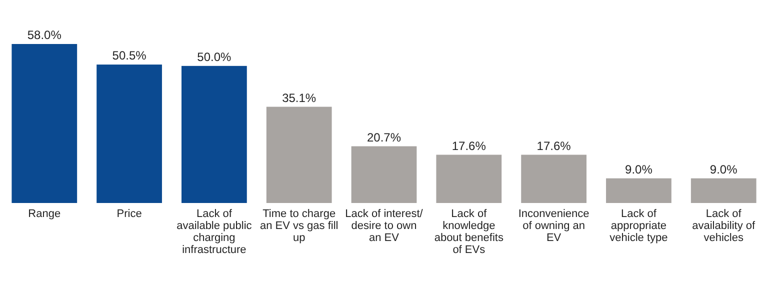 The height and width of the screenshot is (295, 768). What do you see at coordinates (299, 97) in the screenshot?
I see `data-label: 35.1%` at bounding box center [299, 97].